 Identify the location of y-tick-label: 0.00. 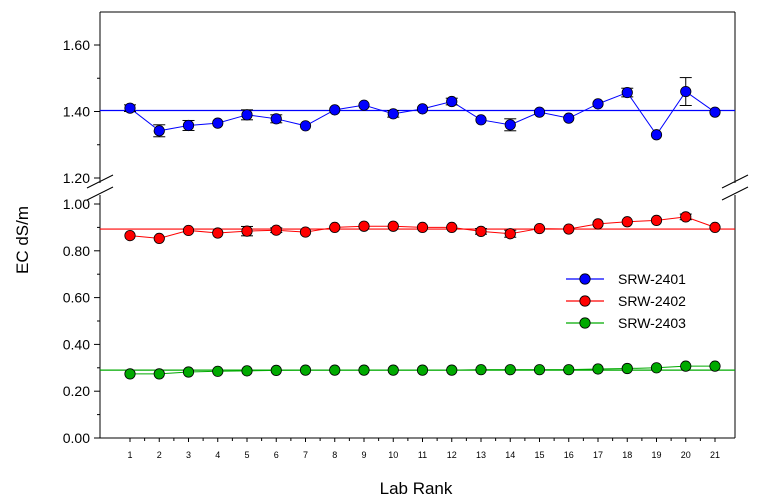
(76, 438).